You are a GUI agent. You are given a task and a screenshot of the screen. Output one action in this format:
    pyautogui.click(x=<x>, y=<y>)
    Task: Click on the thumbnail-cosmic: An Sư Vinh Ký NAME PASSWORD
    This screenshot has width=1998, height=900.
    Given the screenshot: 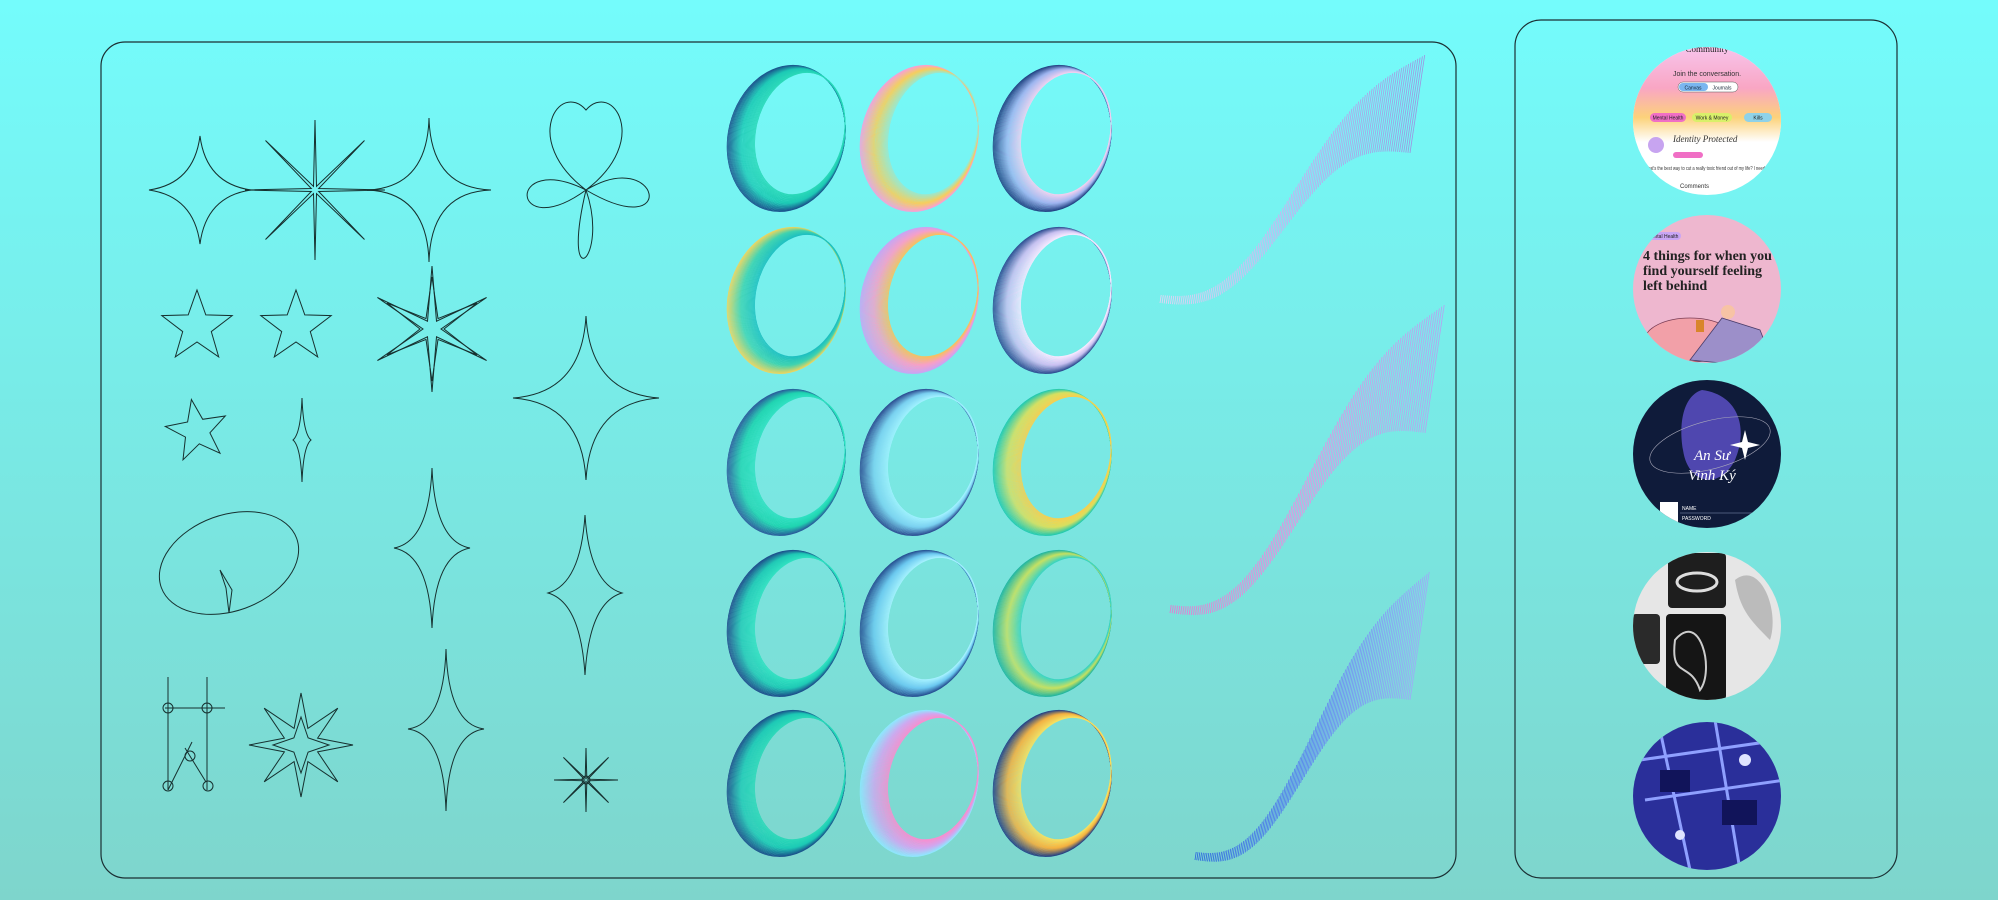 What is the action you would take?
    pyautogui.click(x=1708, y=455)
    